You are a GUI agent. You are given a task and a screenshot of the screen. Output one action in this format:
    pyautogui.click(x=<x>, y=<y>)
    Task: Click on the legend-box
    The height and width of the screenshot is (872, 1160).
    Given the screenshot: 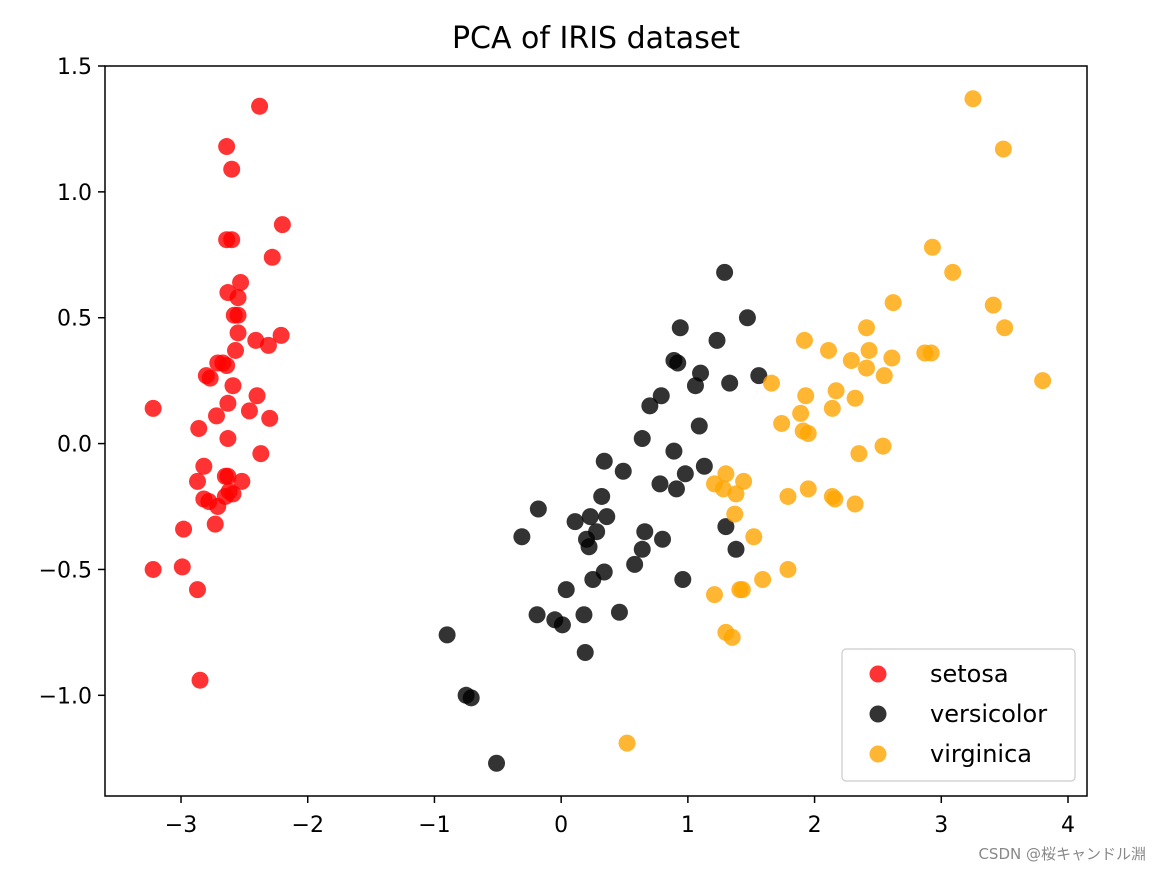 What is the action you would take?
    pyautogui.click(x=958, y=715)
    